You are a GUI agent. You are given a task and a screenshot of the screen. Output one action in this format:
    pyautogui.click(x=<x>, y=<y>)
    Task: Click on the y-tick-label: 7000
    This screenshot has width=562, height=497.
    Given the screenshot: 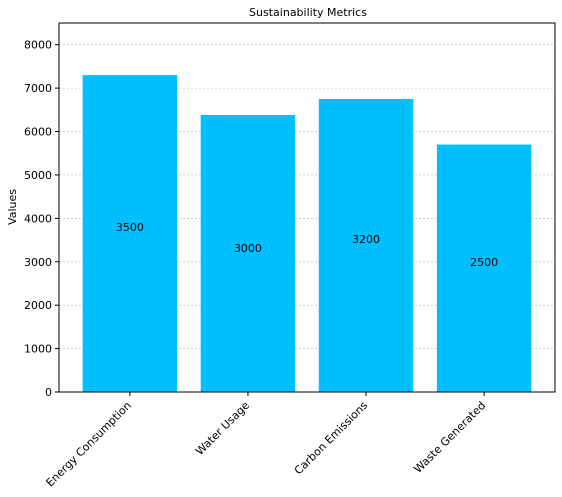 What is the action you would take?
    pyautogui.click(x=38, y=88)
    